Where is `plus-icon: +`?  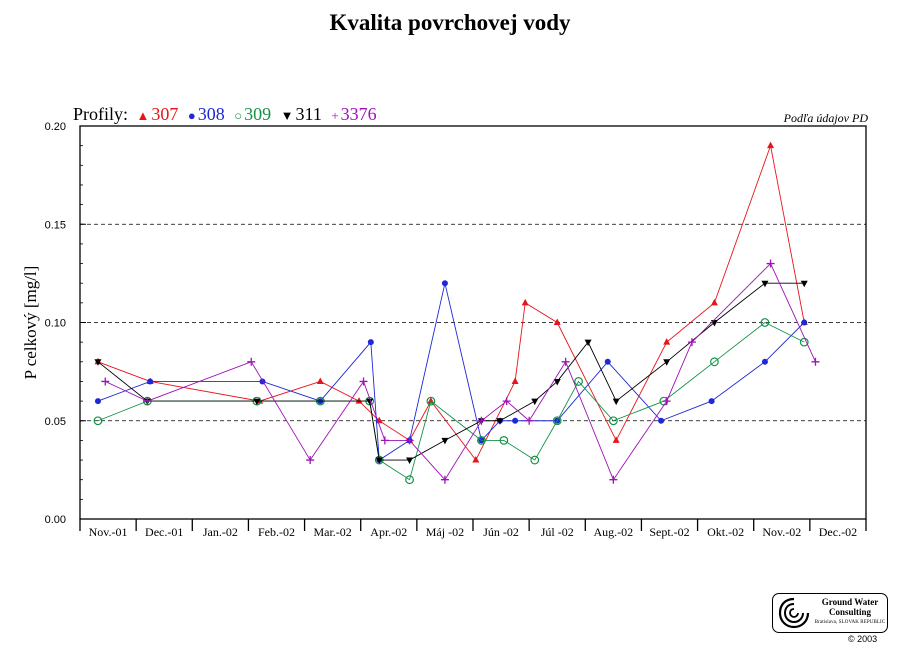 plus-icon: + is located at coordinates (335, 115).